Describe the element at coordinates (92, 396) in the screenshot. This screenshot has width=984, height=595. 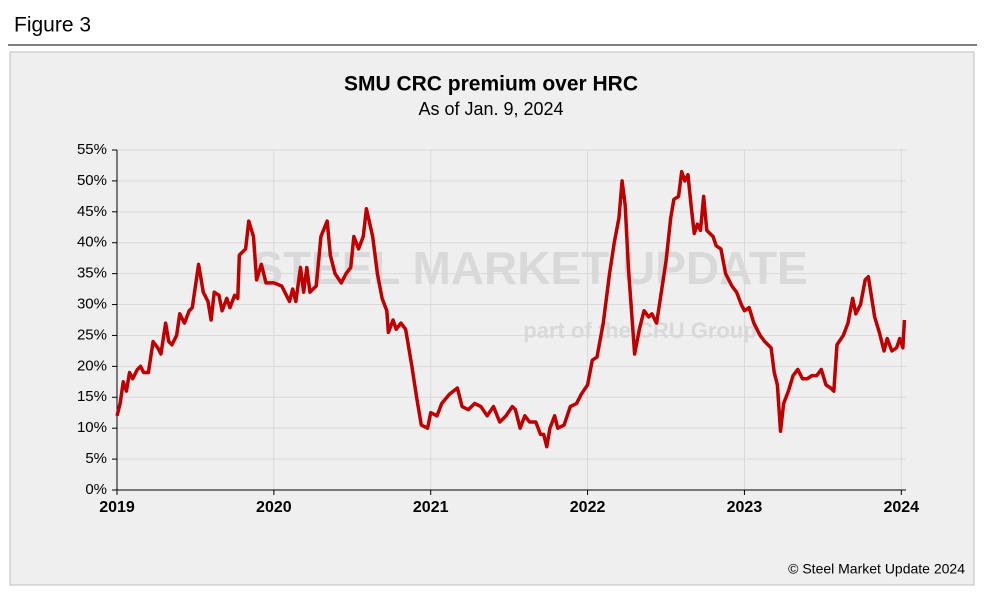
I see `y-tick-label: 15%` at that location.